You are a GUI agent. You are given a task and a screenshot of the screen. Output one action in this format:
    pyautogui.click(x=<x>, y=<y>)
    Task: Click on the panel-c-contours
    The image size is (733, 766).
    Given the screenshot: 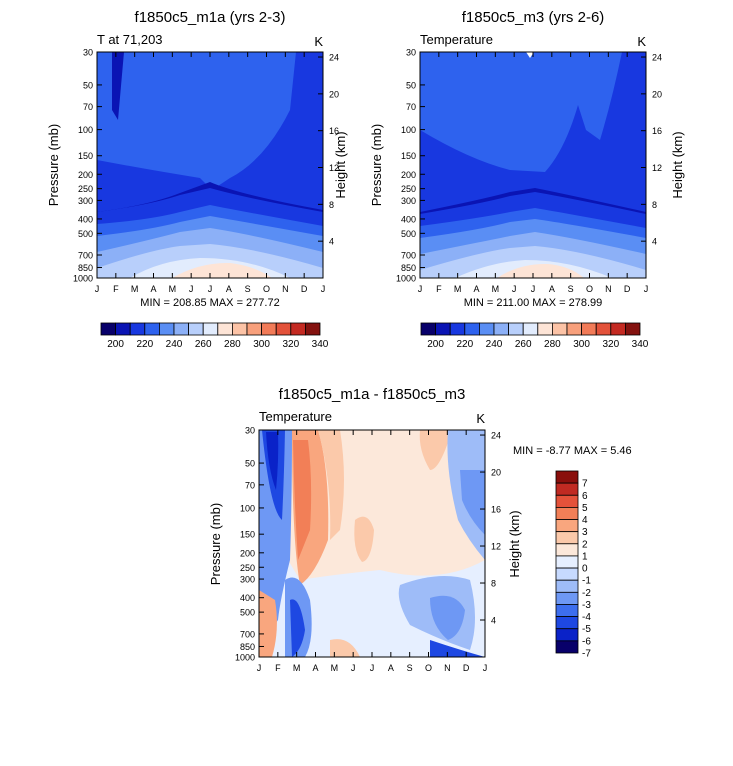 What is the action you would take?
    pyautogui.click(x=372, y=543)
    